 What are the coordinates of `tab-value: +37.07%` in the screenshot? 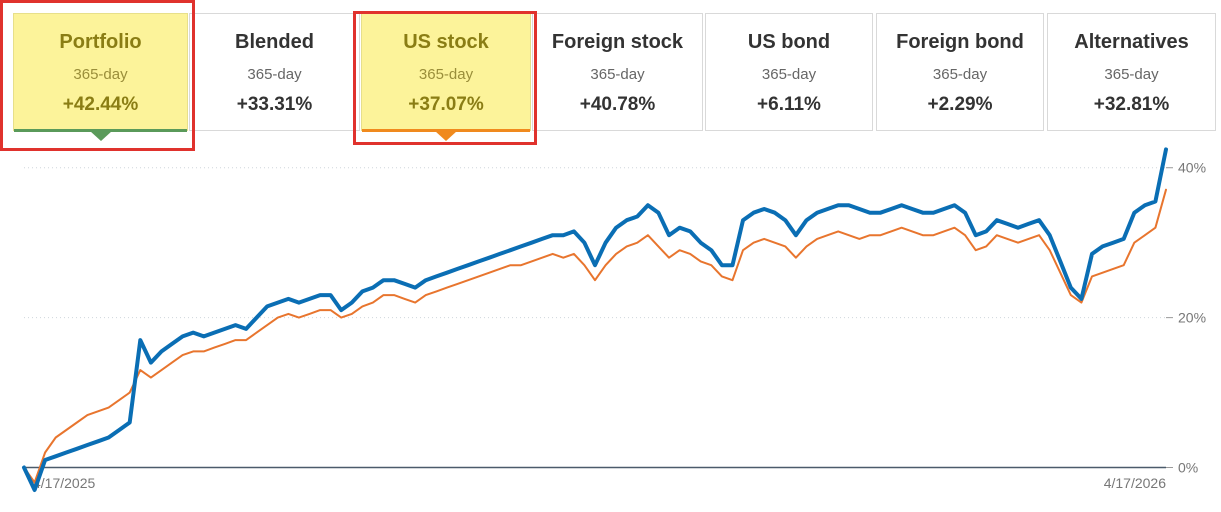 It's located at (446, 104).